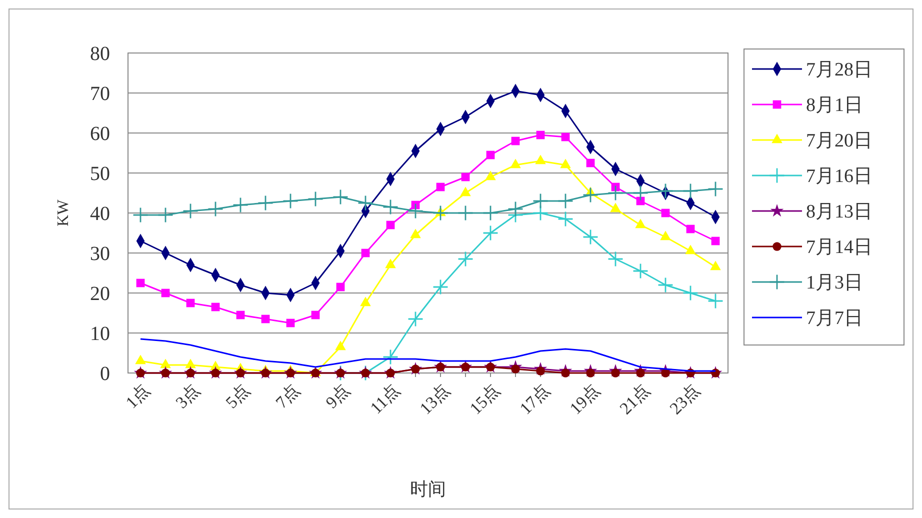 This screenshot has height=518, width=922. I want to click on y-tick-label: 50, so click(100, 174).